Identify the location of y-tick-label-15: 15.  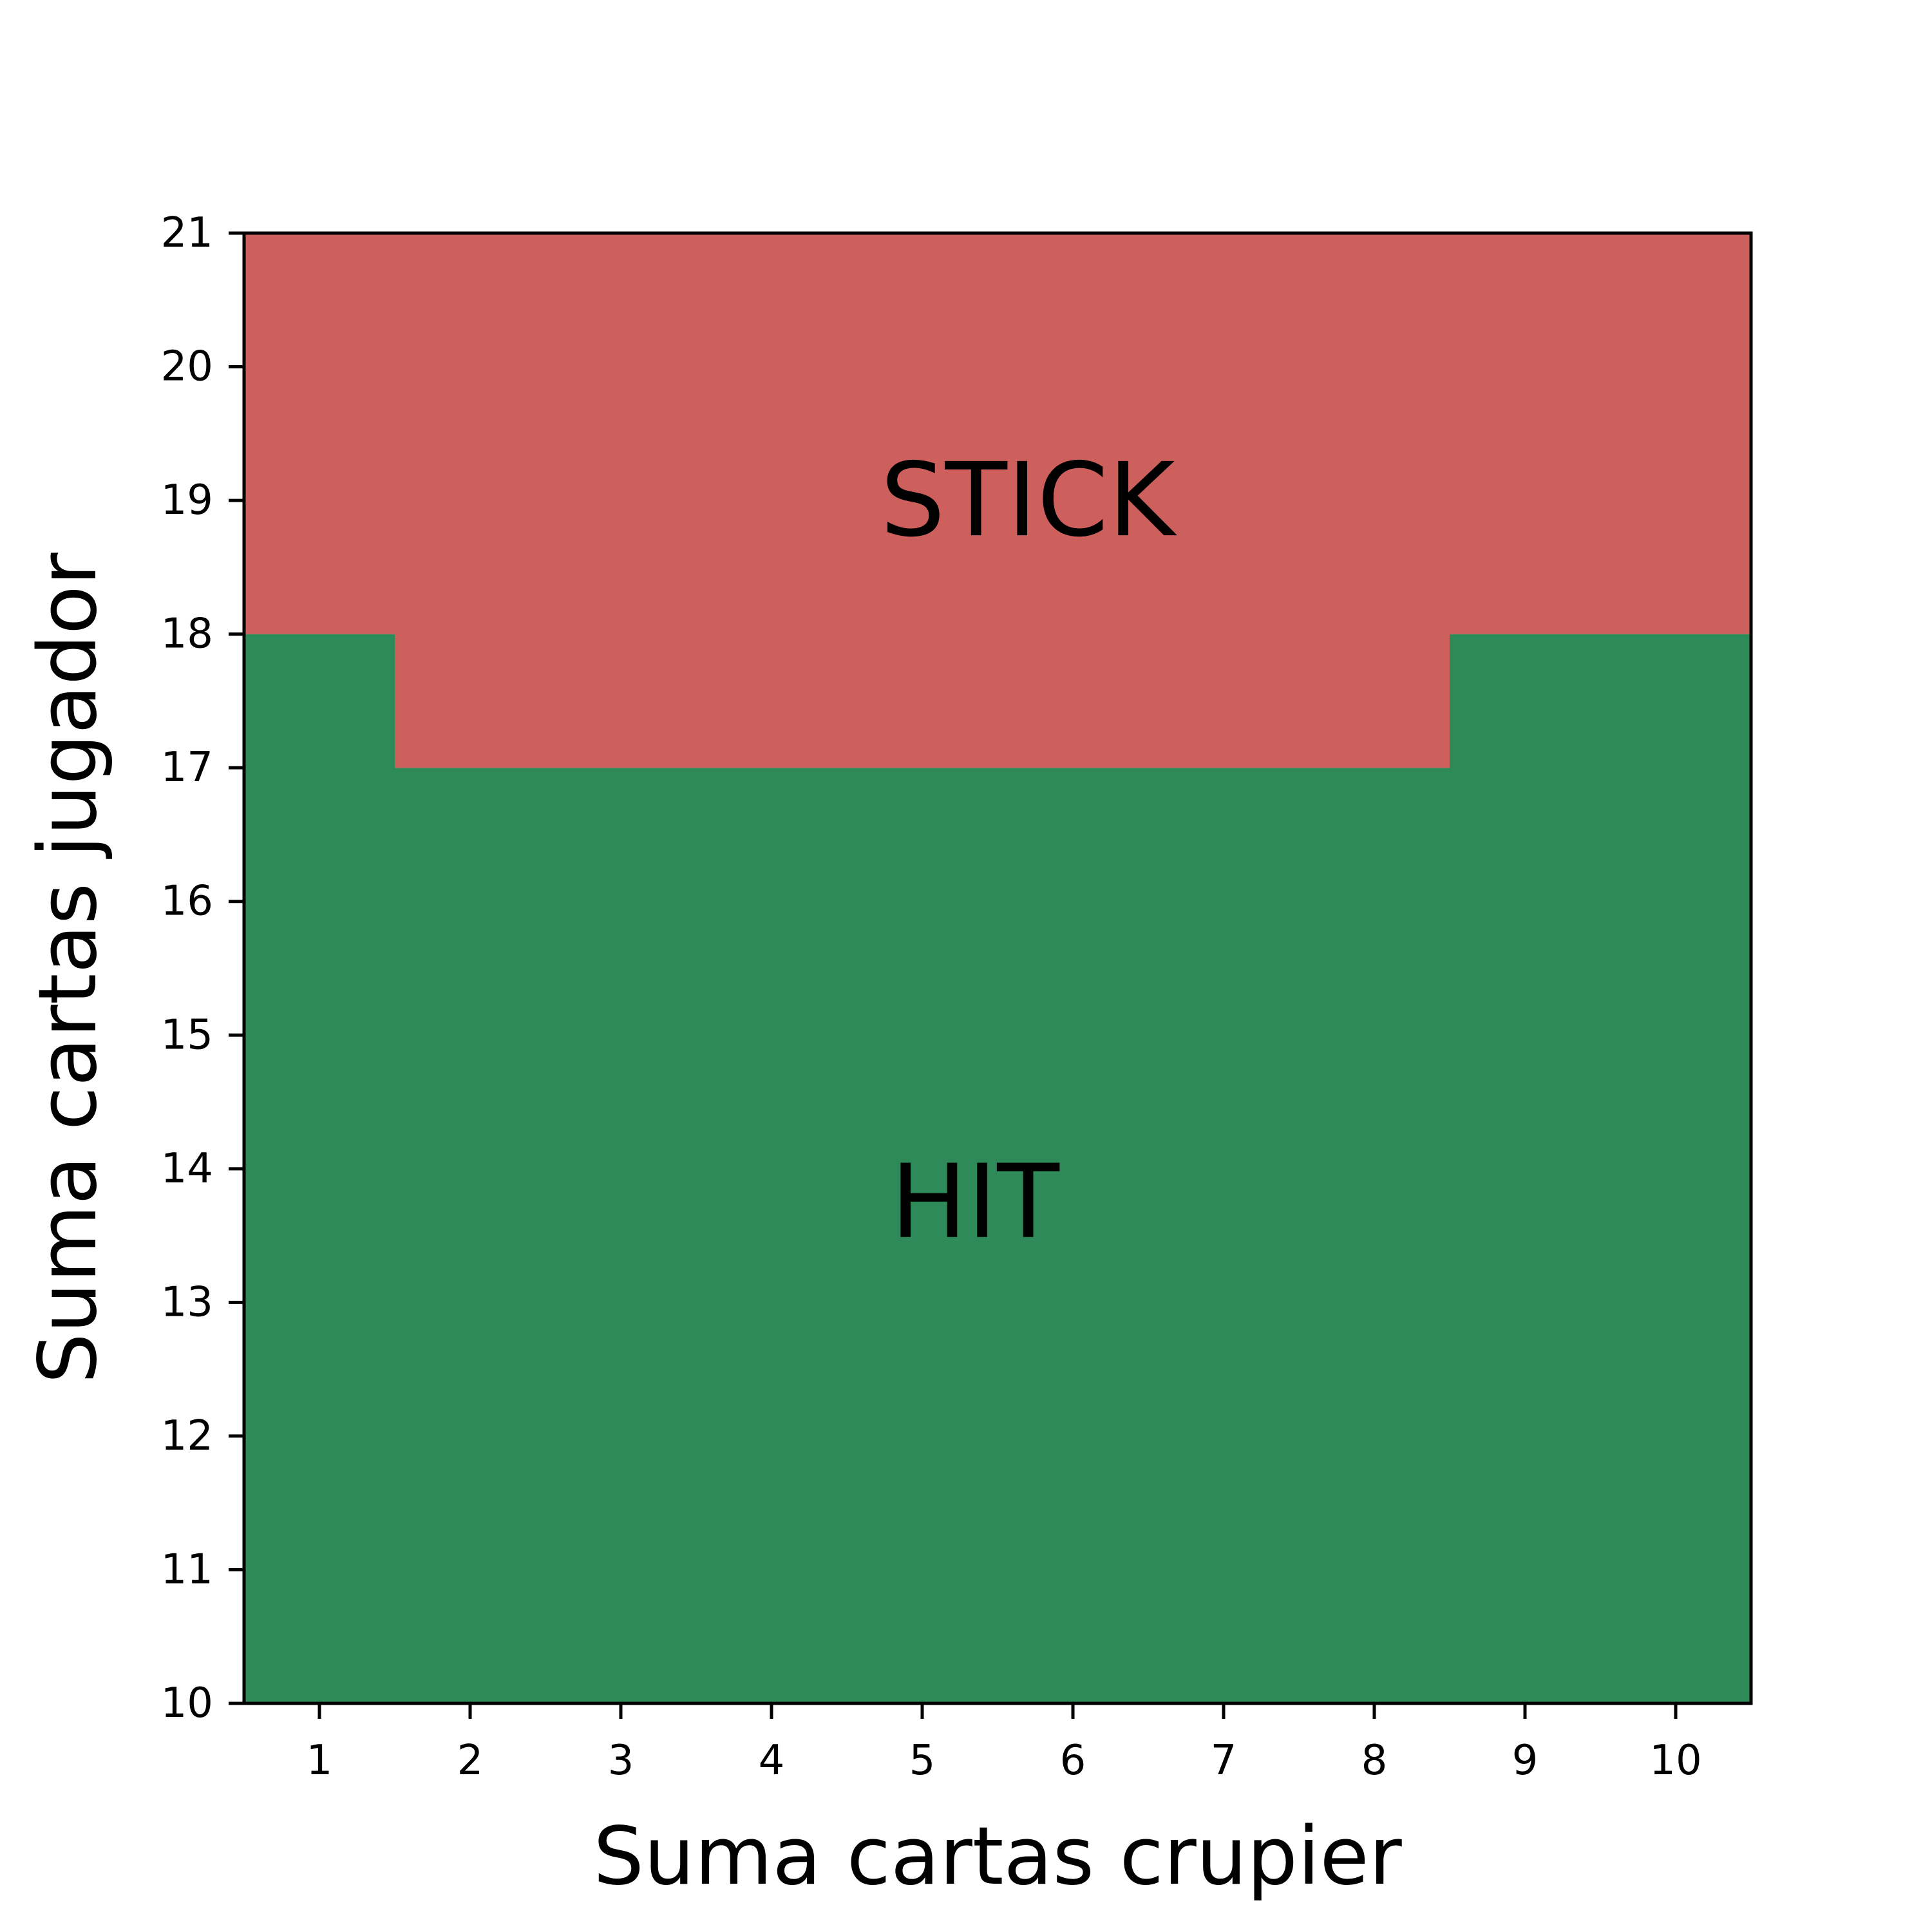
(187, 1035).